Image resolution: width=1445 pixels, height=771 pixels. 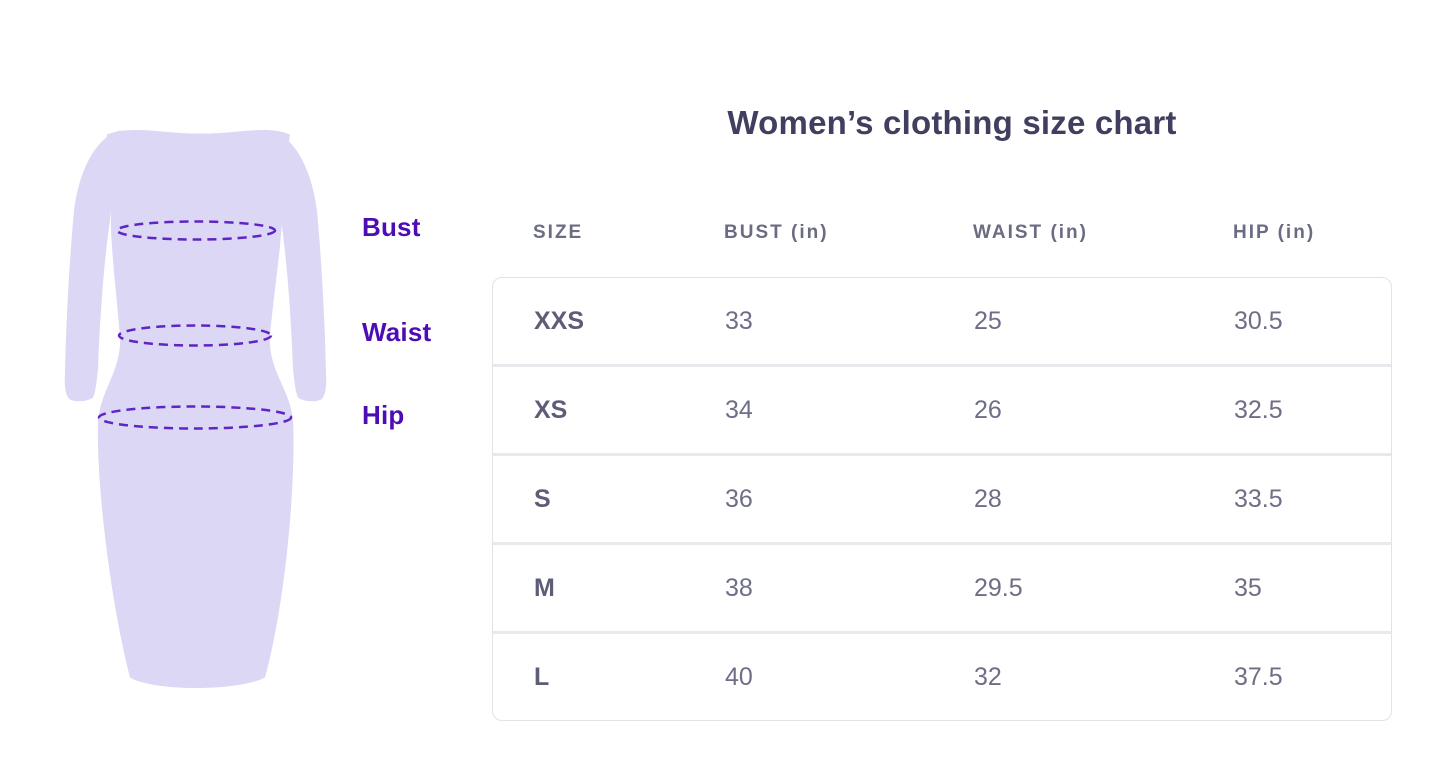 I want to click on bust-label: Bust, so click(x=391, y=227).